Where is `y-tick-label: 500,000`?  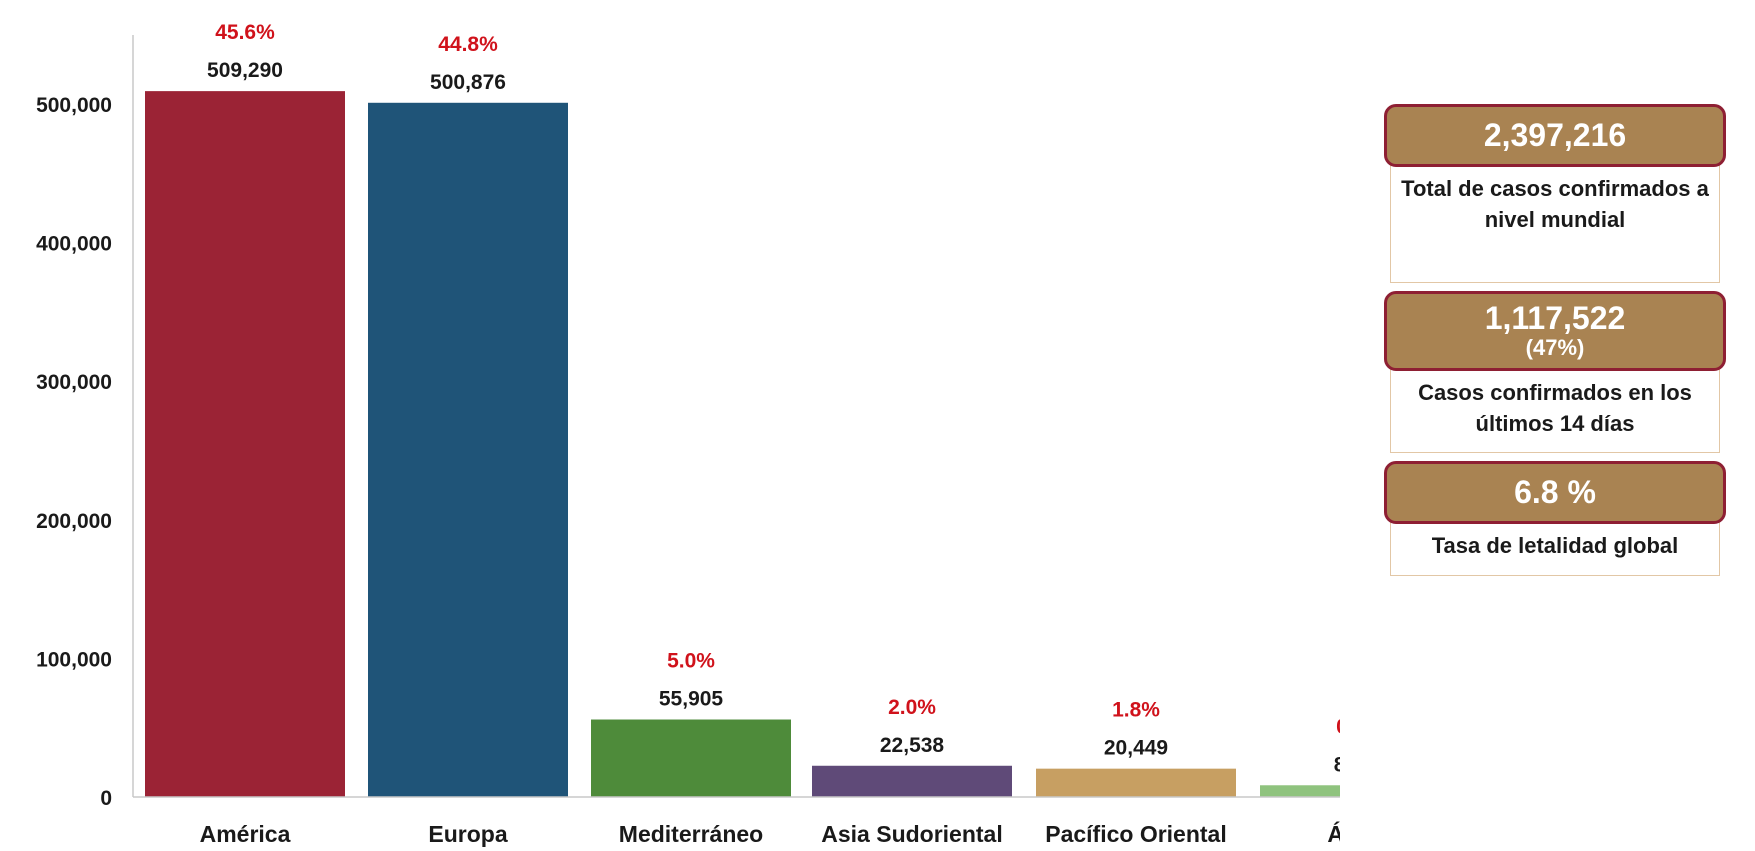
y-tick-label: 500,000 is located at coordinates (74, 105).